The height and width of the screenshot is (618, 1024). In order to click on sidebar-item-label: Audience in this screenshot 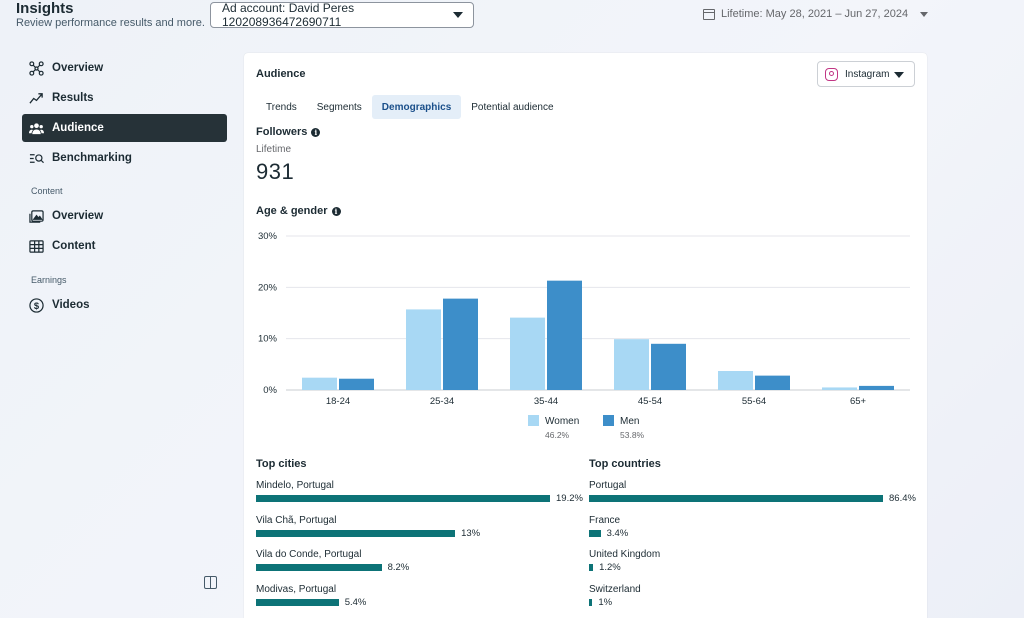, I will do `click(78, 128)`.